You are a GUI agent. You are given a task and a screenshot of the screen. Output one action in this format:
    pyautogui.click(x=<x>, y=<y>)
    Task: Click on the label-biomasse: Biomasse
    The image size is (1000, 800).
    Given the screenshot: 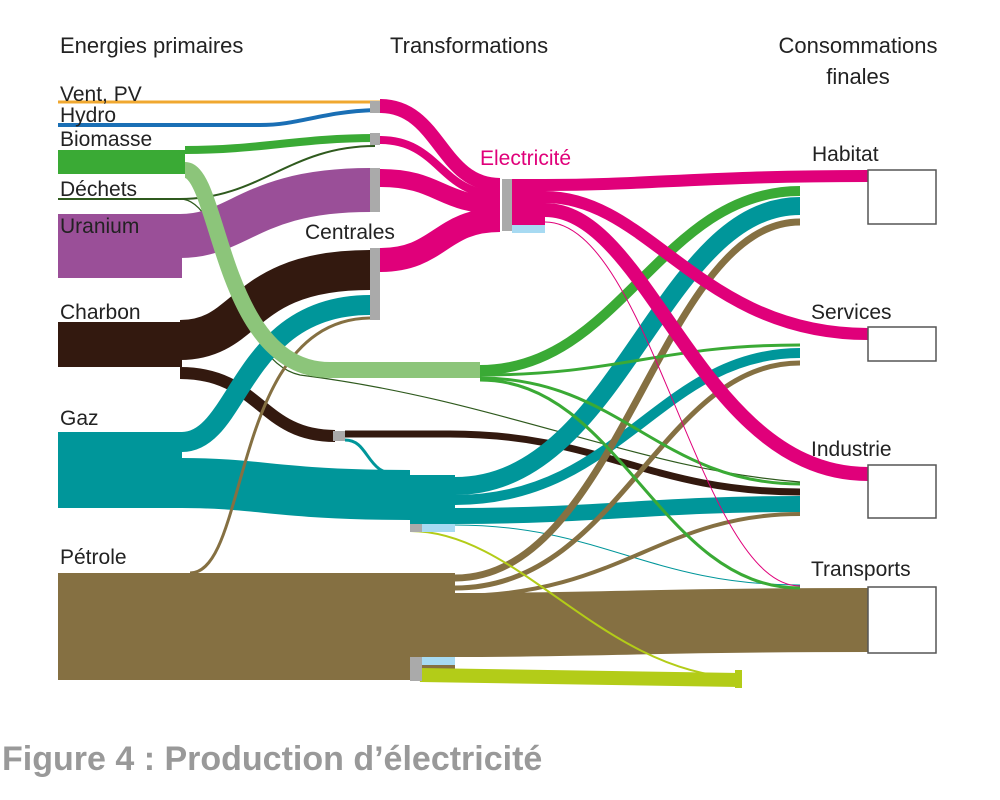 What is the action you would take?
    pyautogui.click(x=106, y=139)
    